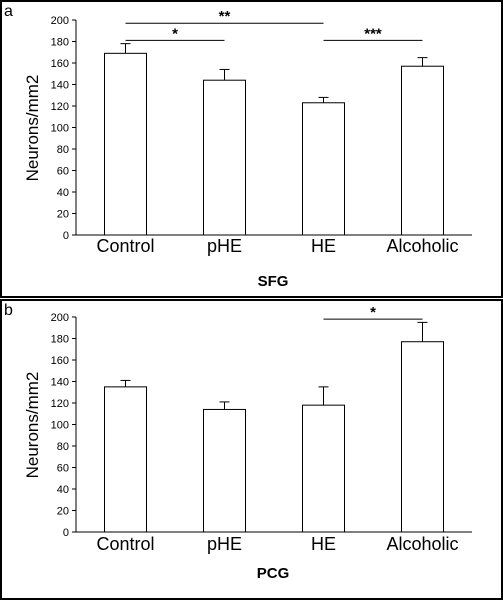 Image resolution: width=503 pixels, height=600 pixels. What do you see at coordinates (66, 533) in the screenshot?
I see `panel-b-y-tick-label: 0` at bounding box center [66, 533].